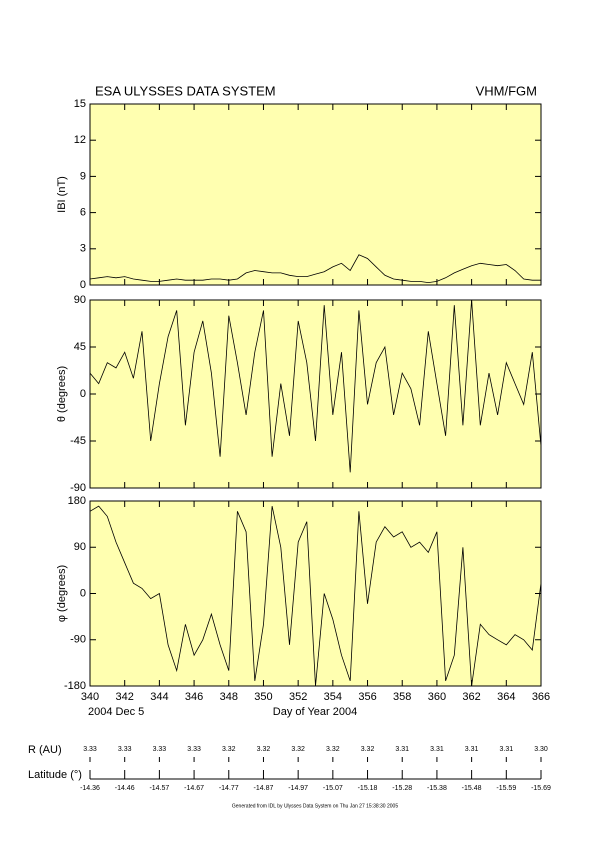  What do you see at coordinates (62, 194) in the screenshot?
I see `y-axis-label: IBI (nT)` at bounding box center [62, 194].